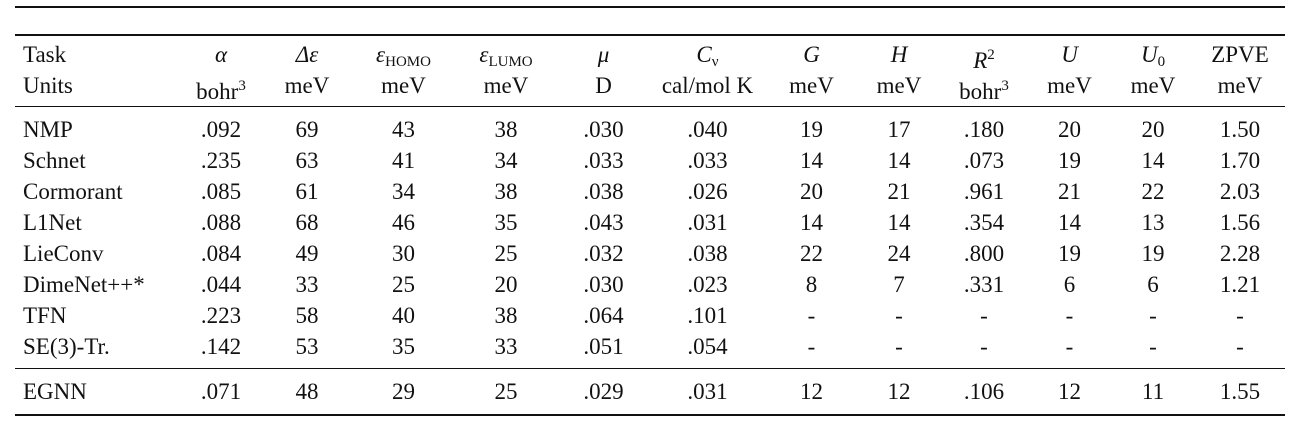  What do you see at coordinates (811, 285) in the screenshot?
I see `table-cell: 8` at bounding box center [811, 285].